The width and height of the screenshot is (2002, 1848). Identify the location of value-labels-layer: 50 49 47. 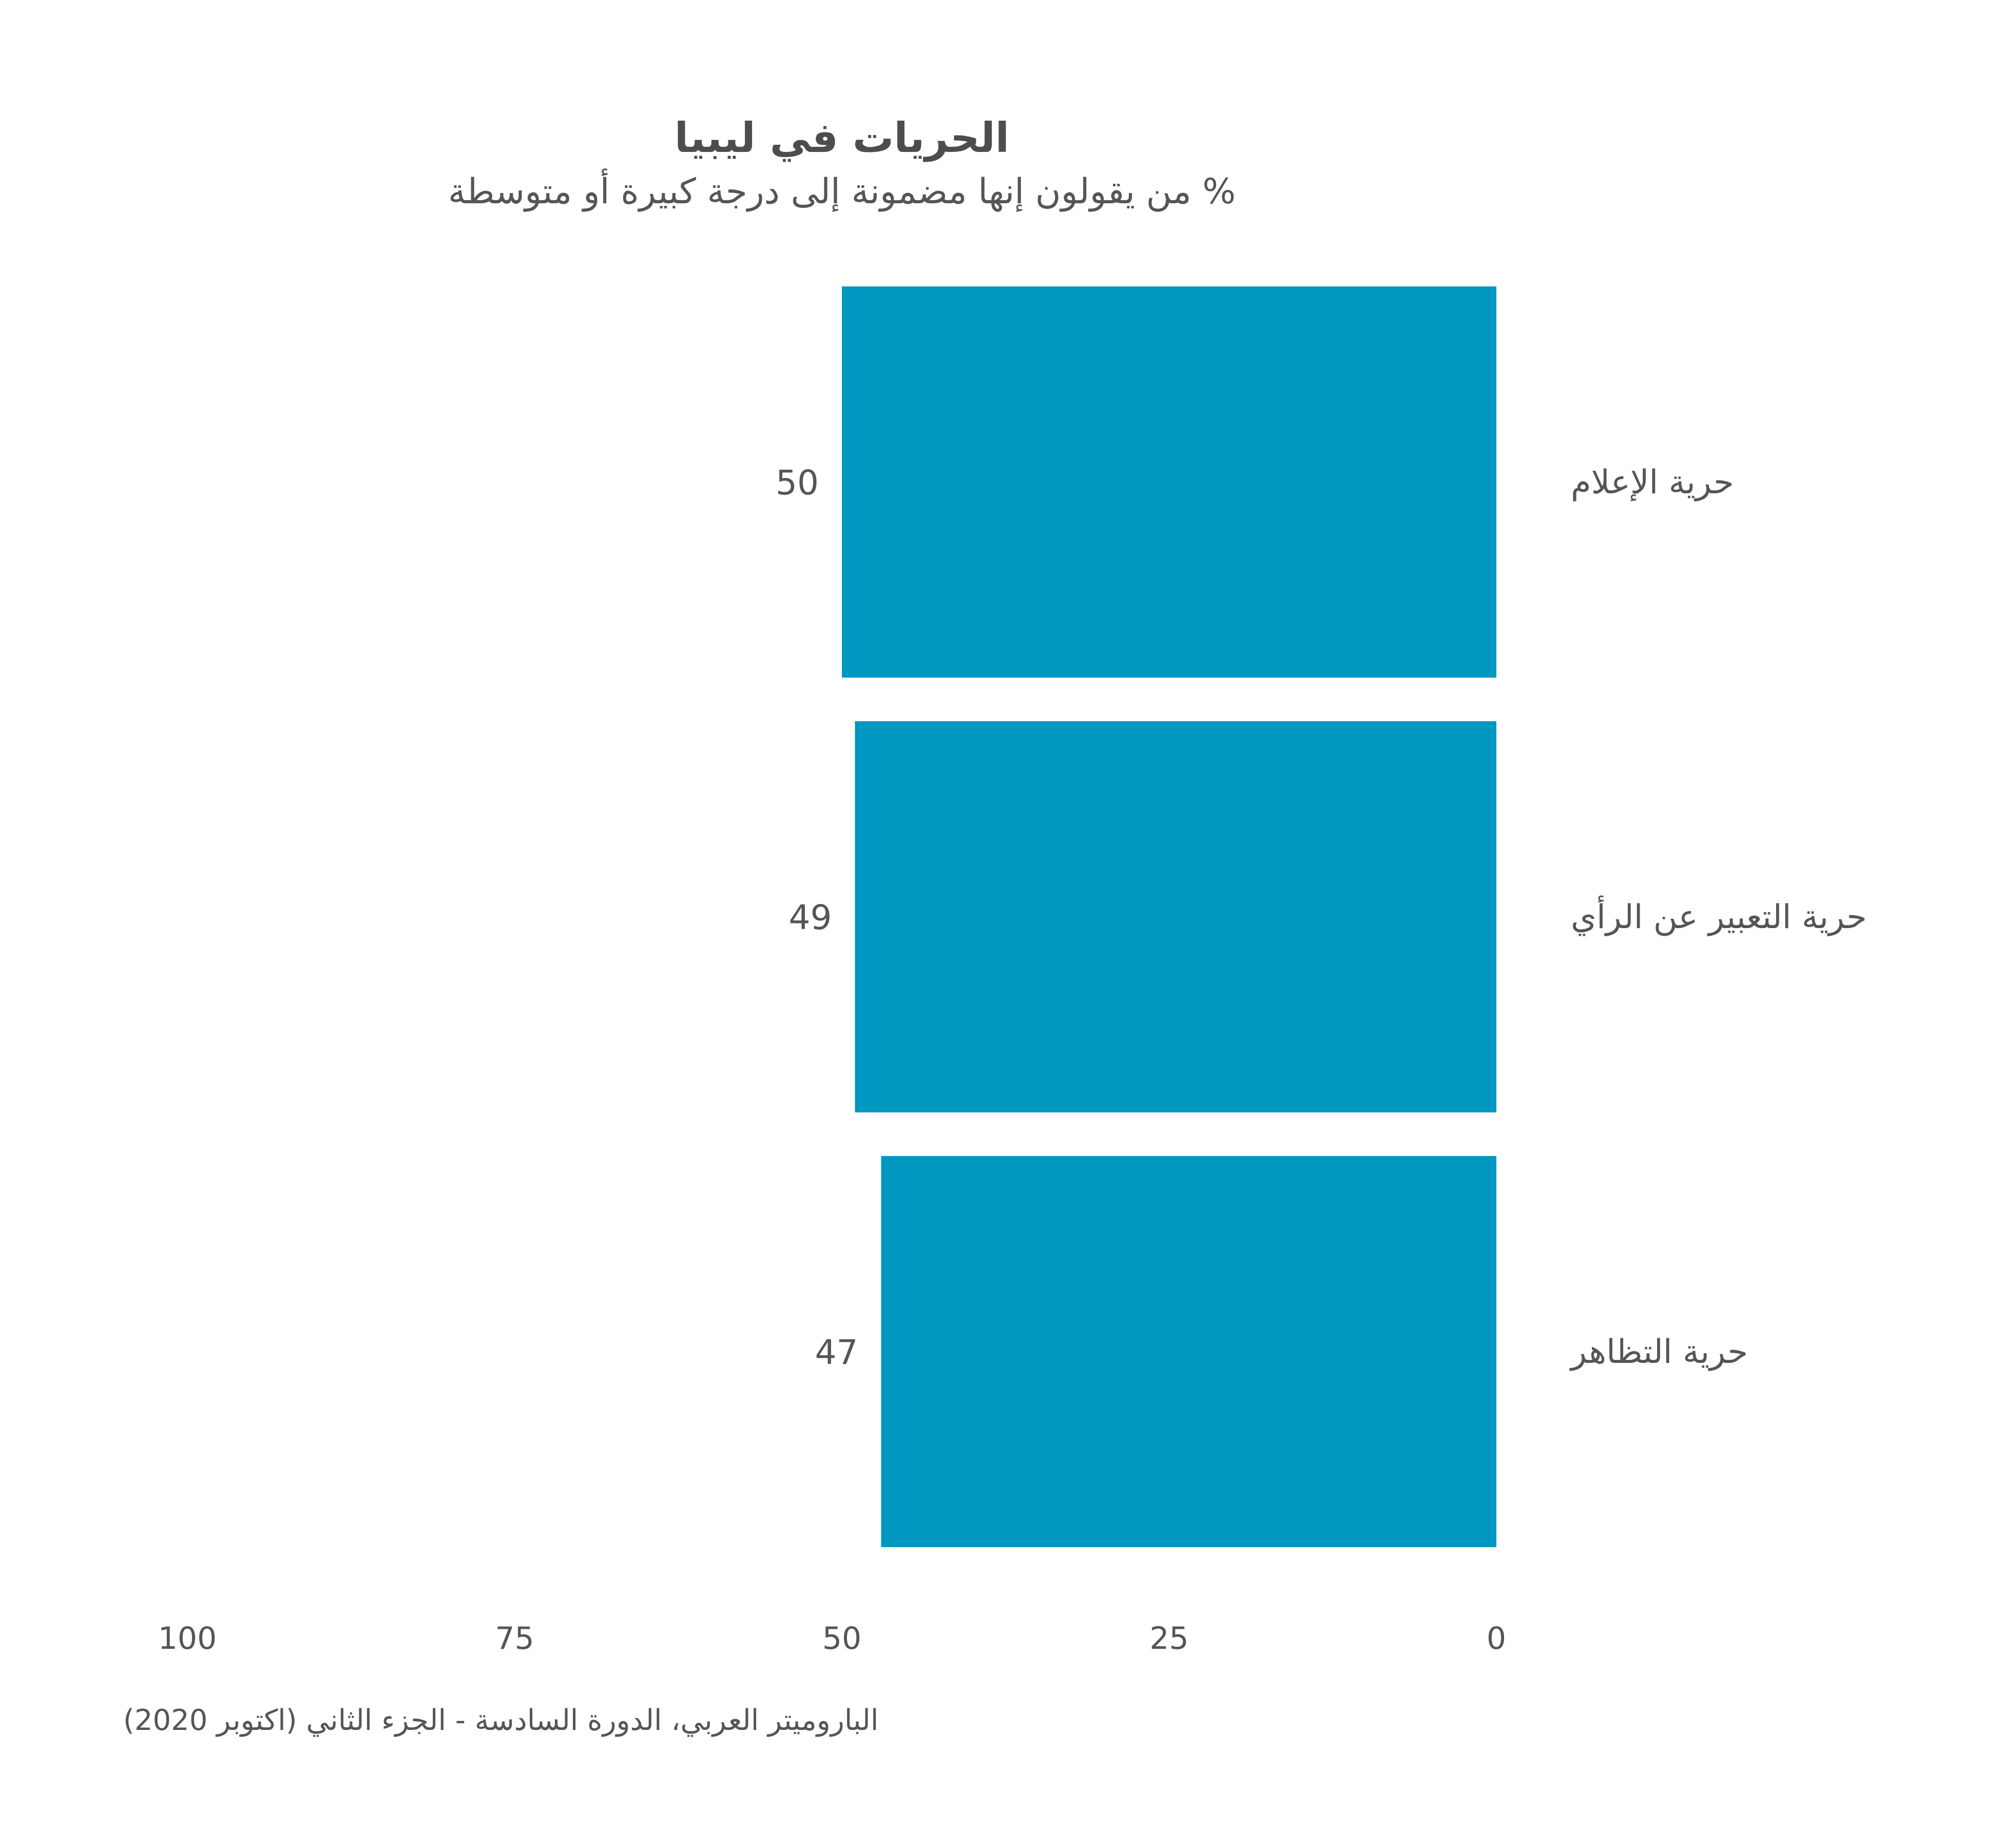
(817, 917).